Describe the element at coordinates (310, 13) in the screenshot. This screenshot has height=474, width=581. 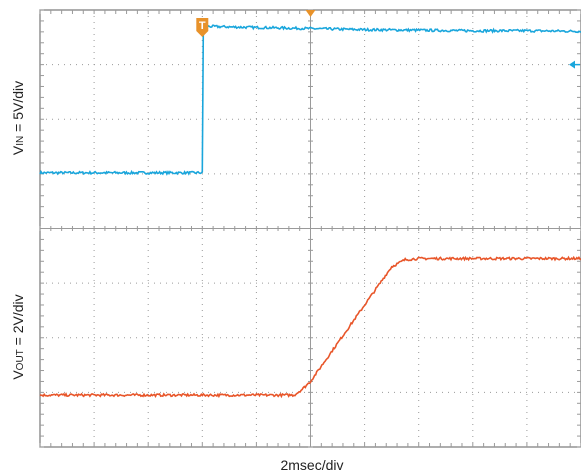
I see `trigger-position-marker` at that location.